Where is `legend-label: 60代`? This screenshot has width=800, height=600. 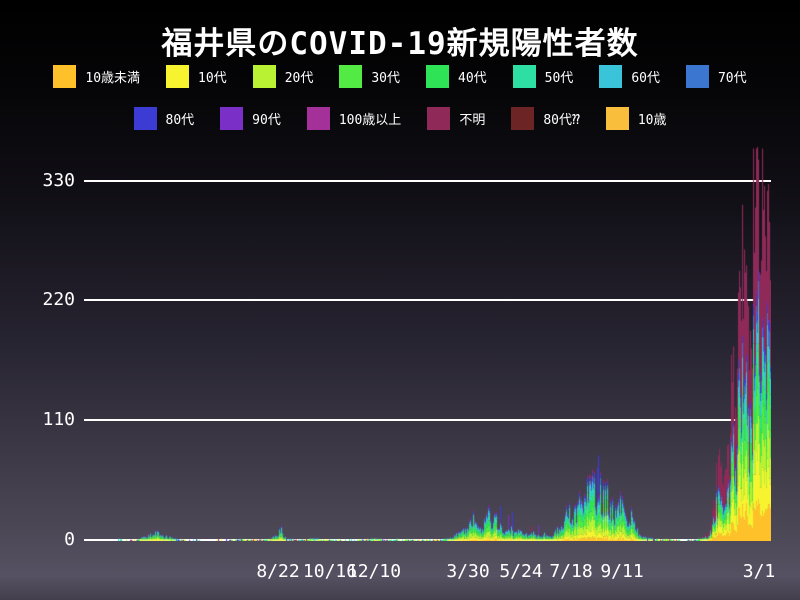
legend-label: 60代 is located at coordinates (645, 78).